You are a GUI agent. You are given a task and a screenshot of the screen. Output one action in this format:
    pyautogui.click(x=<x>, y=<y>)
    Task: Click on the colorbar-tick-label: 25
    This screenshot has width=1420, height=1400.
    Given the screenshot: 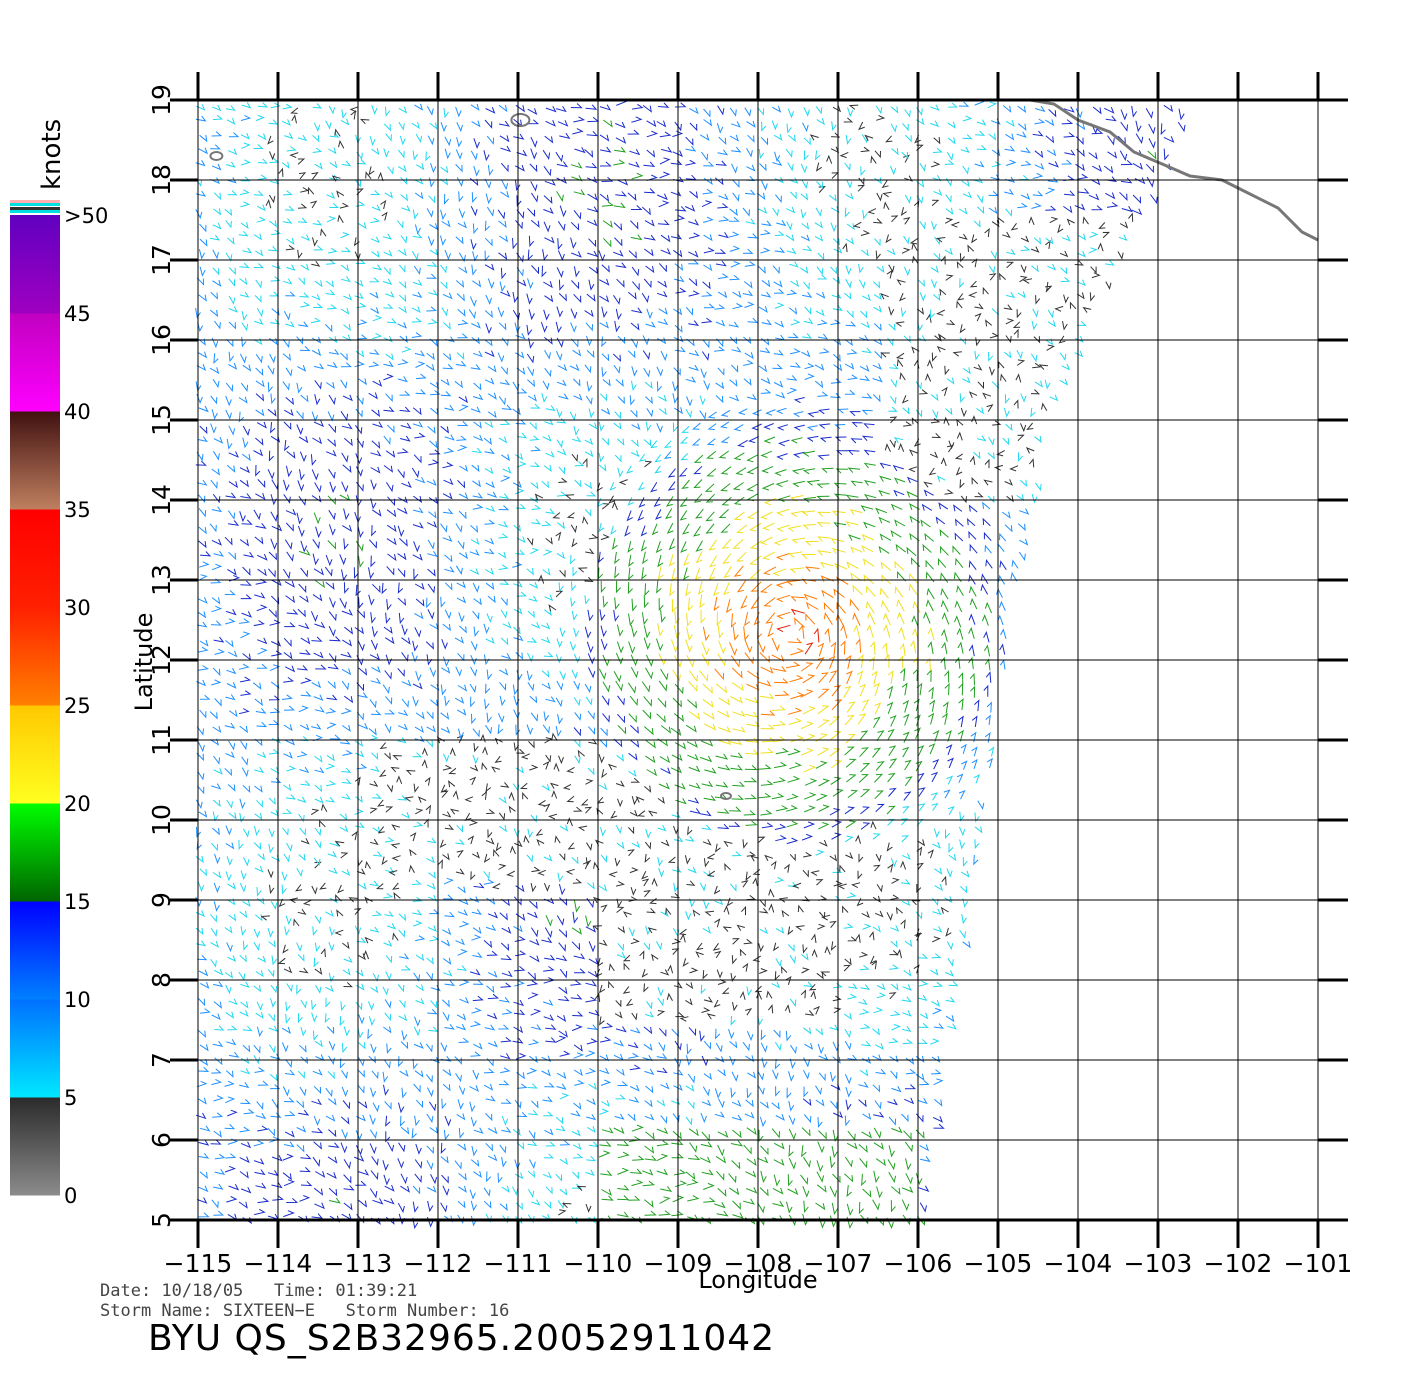 What is the action you would take?
    pyautogui.click(x=77, y=706)
    